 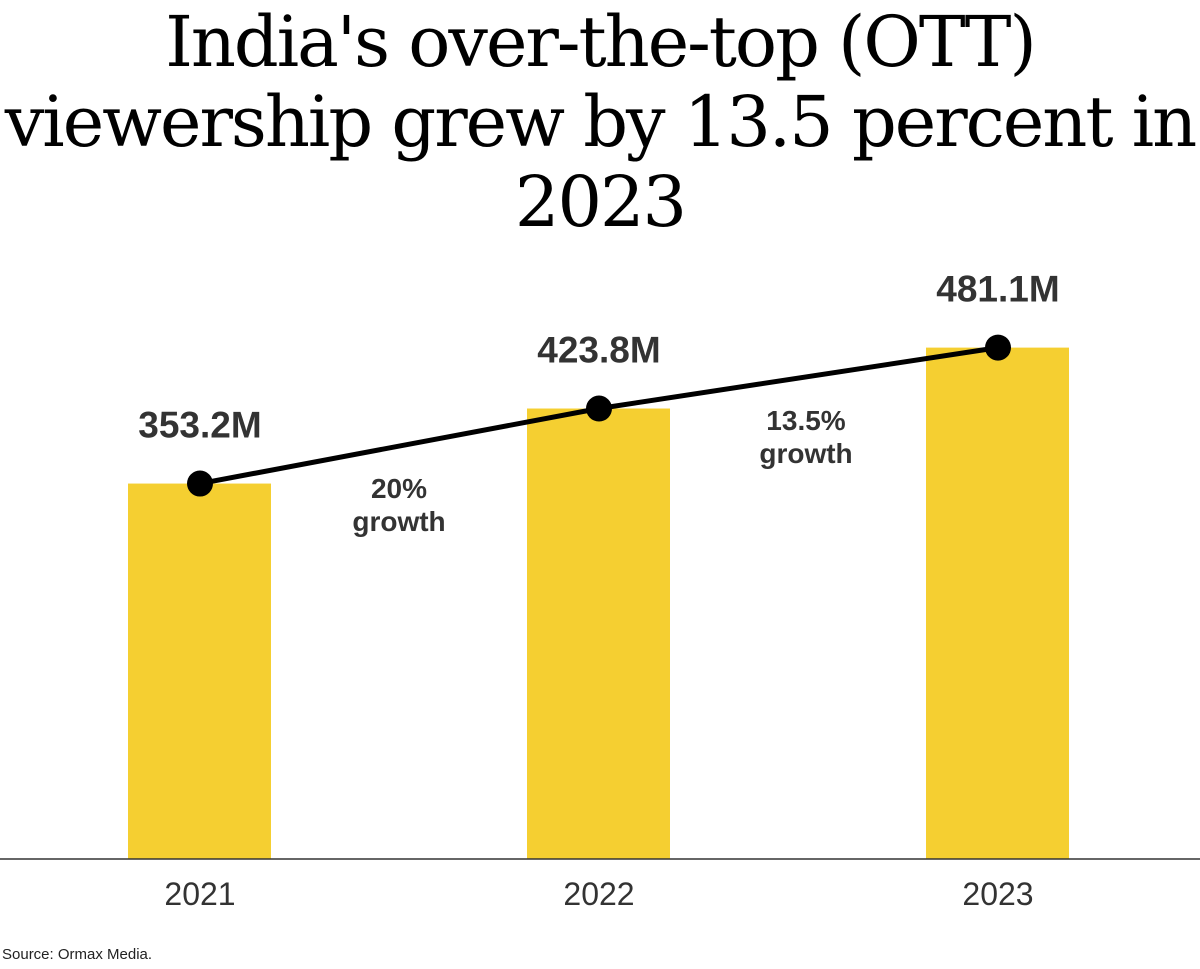 I want to click on bar-2021, so click(x=199, y=671).